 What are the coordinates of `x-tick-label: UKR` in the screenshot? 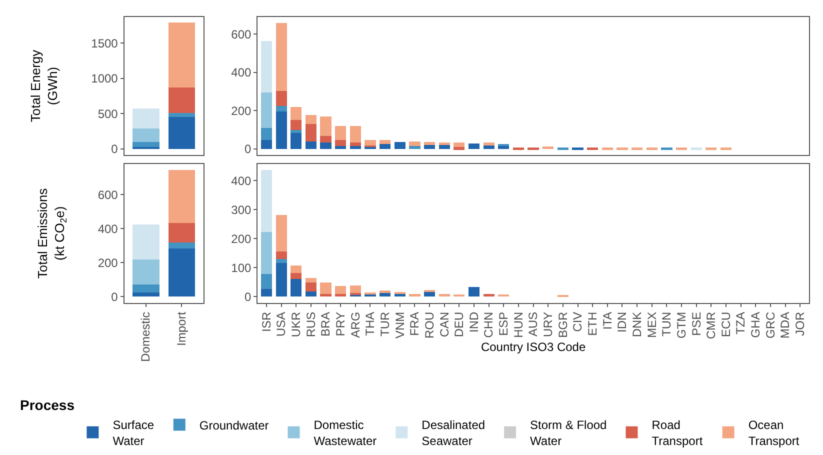 It's located at (296, 325).